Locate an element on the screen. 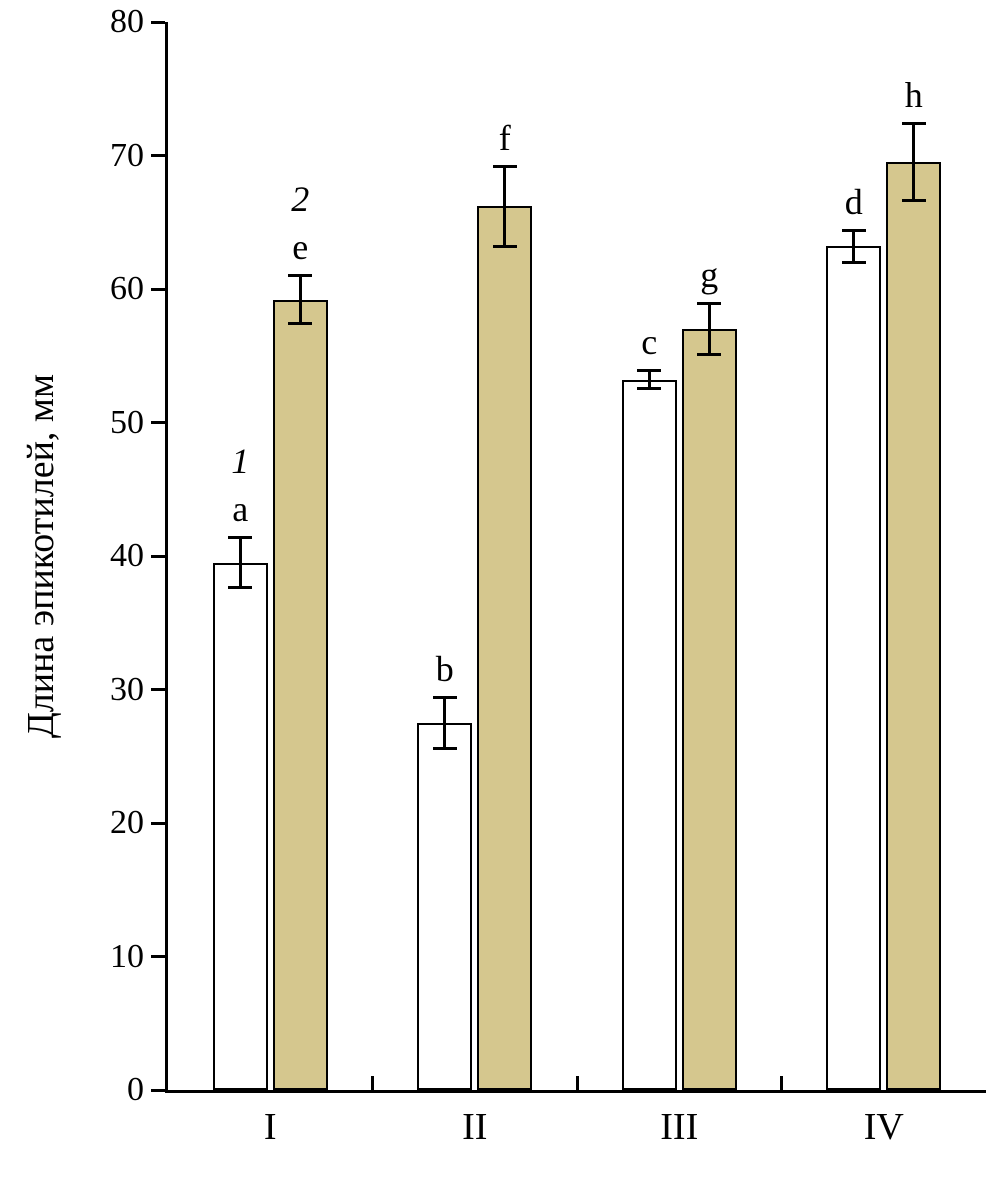 This screenshot has width=1004, height=1183. bar-label: a is located at coordinates (240, 508).